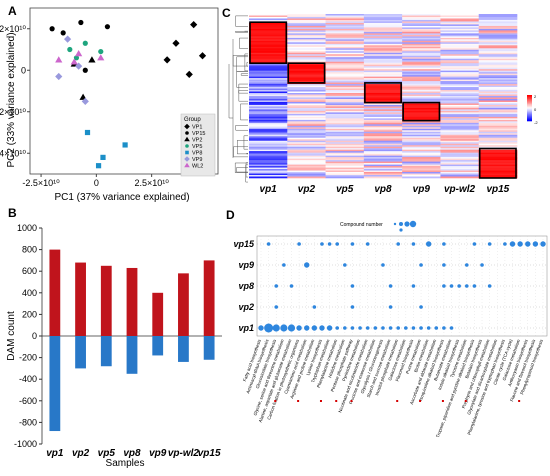 Image resolution: width=550 pixels, height=476 pixels. What do you see at coordinates (187, 159) in the screenshot?
I see `pca-legend-symbol` at bounding box center [187, 159].